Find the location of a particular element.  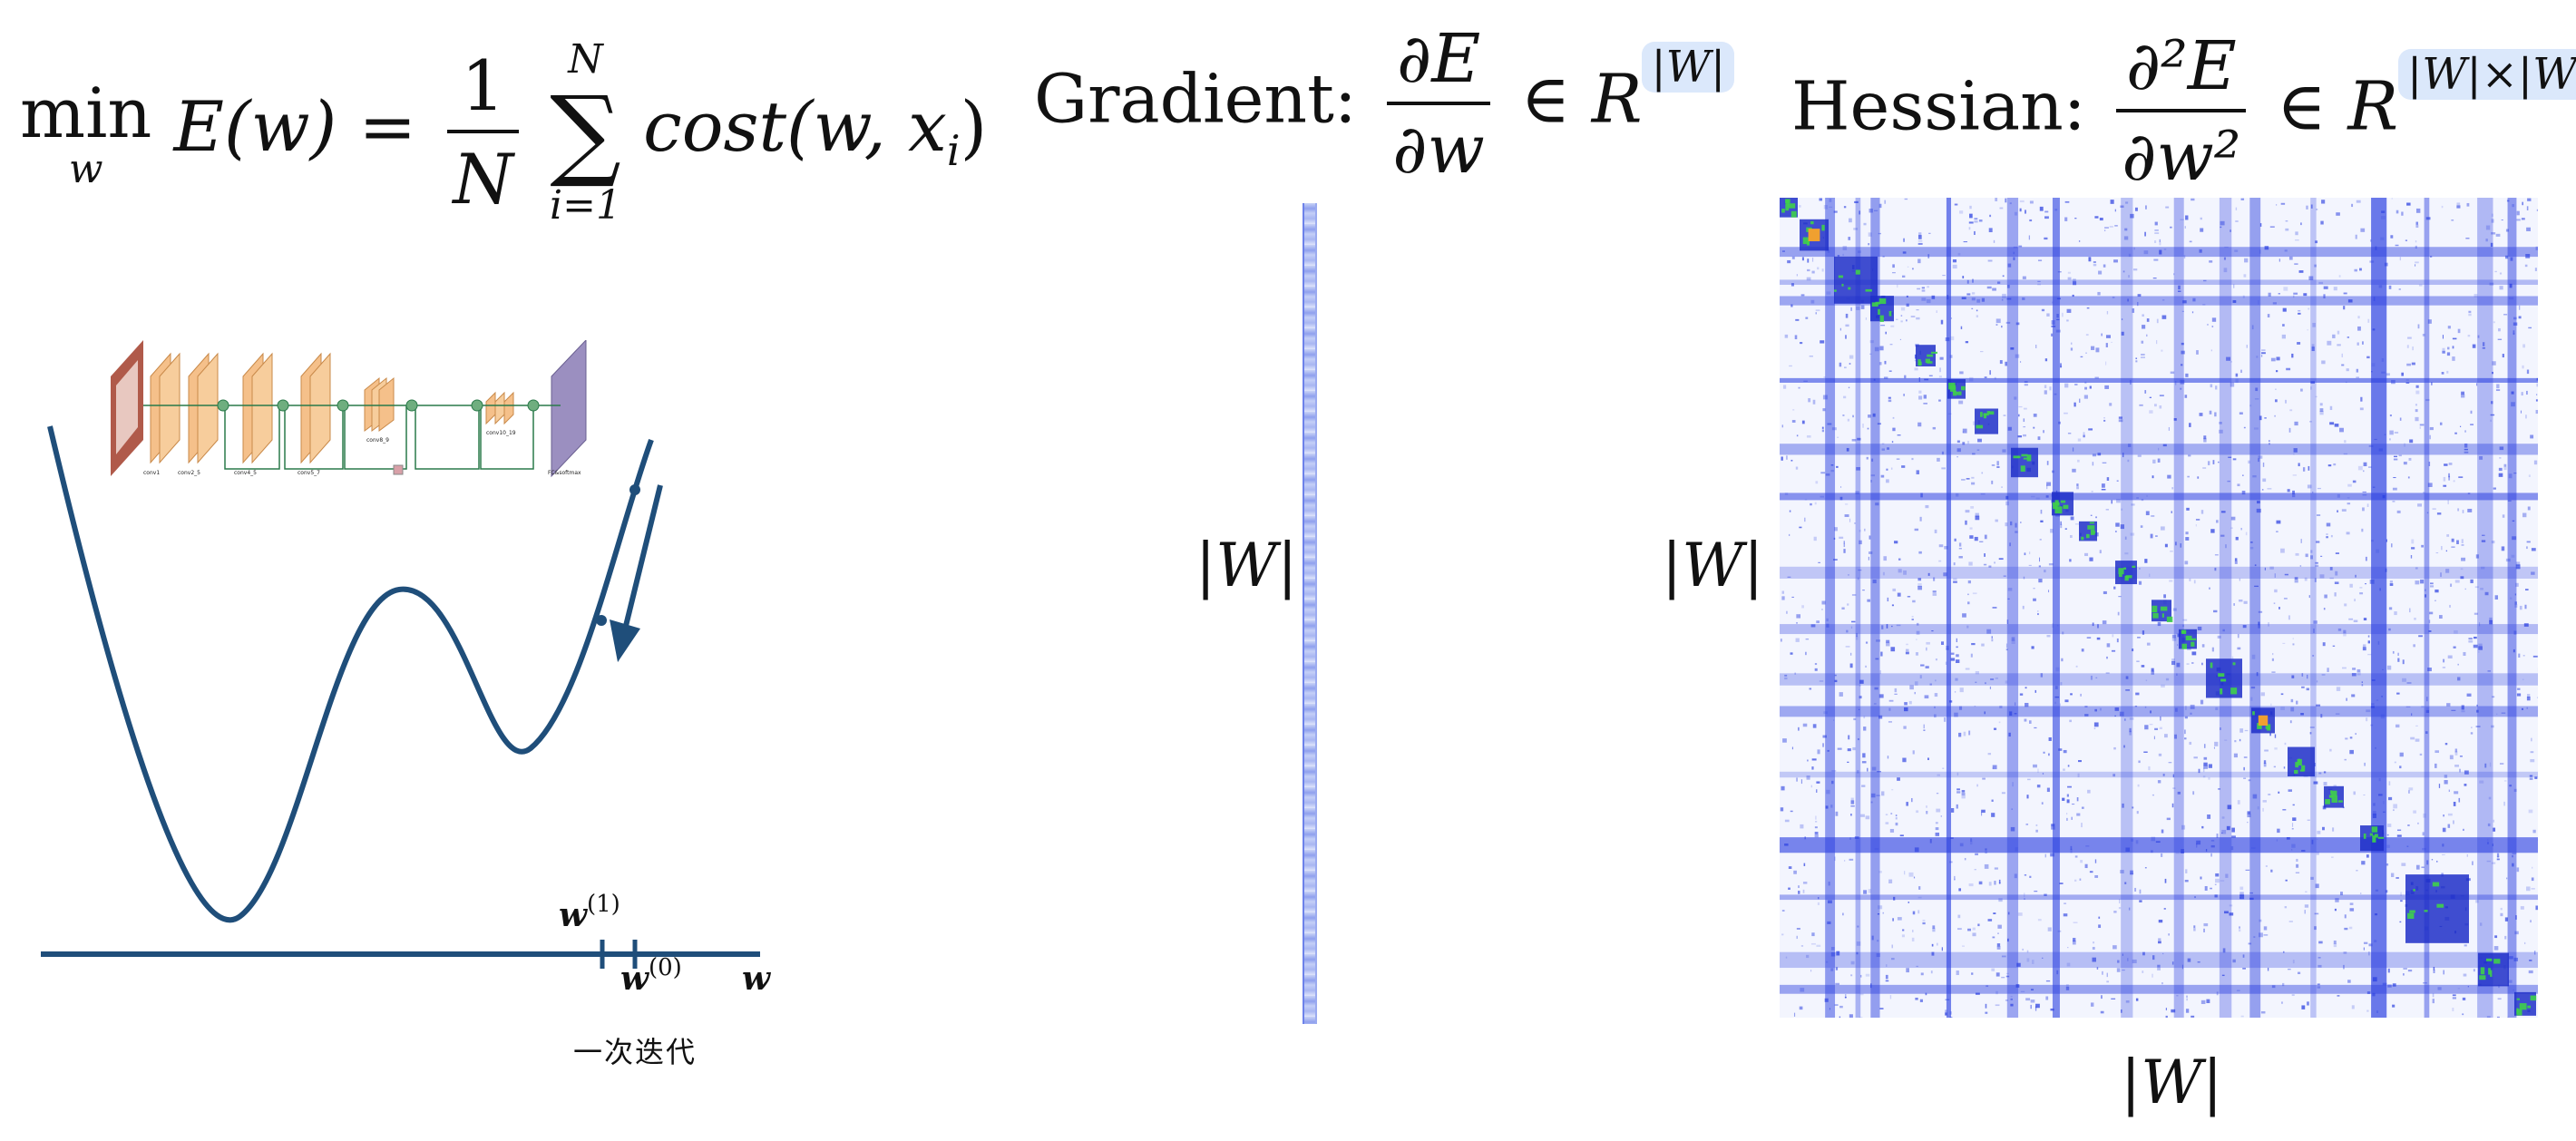

hessian-num: ∂²E is located at coordinates (2181, 66).